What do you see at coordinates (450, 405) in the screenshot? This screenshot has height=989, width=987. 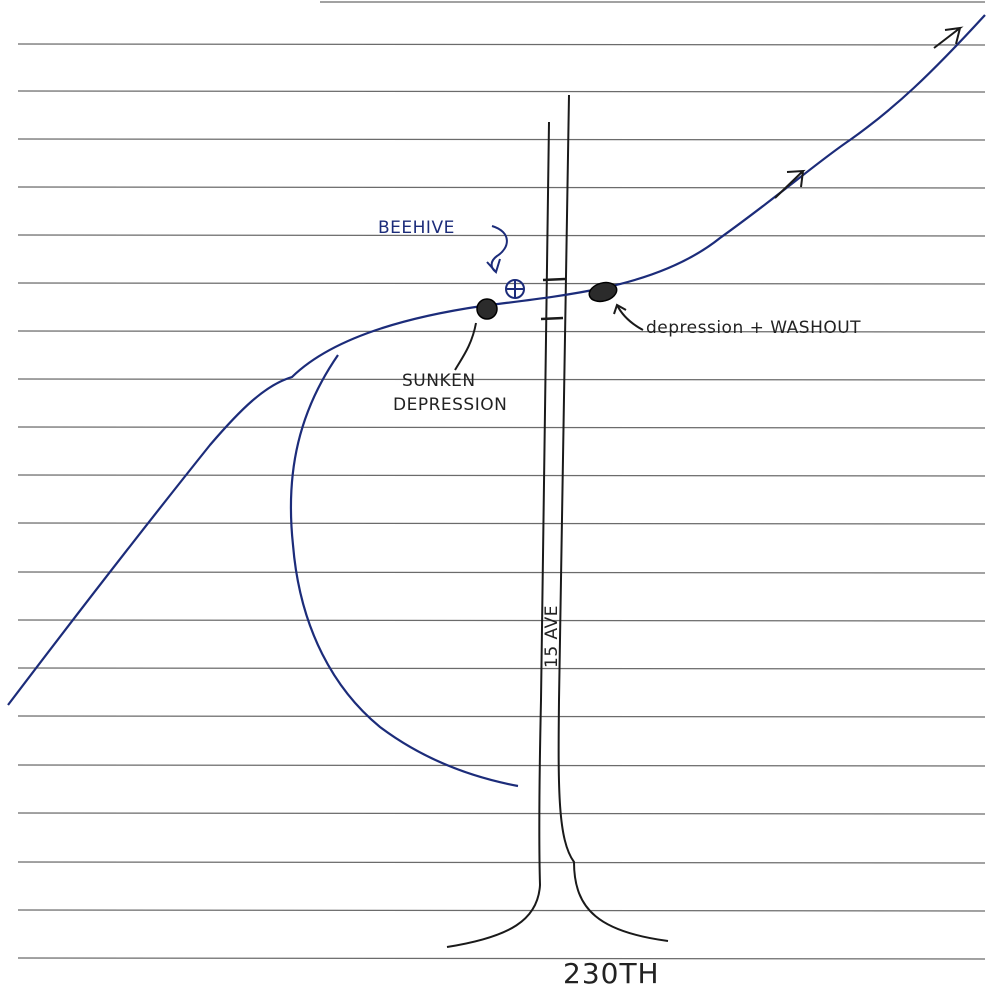 I see `sunken-depression-label-line2: DEPRESSION` at bounding box center [450, 405].